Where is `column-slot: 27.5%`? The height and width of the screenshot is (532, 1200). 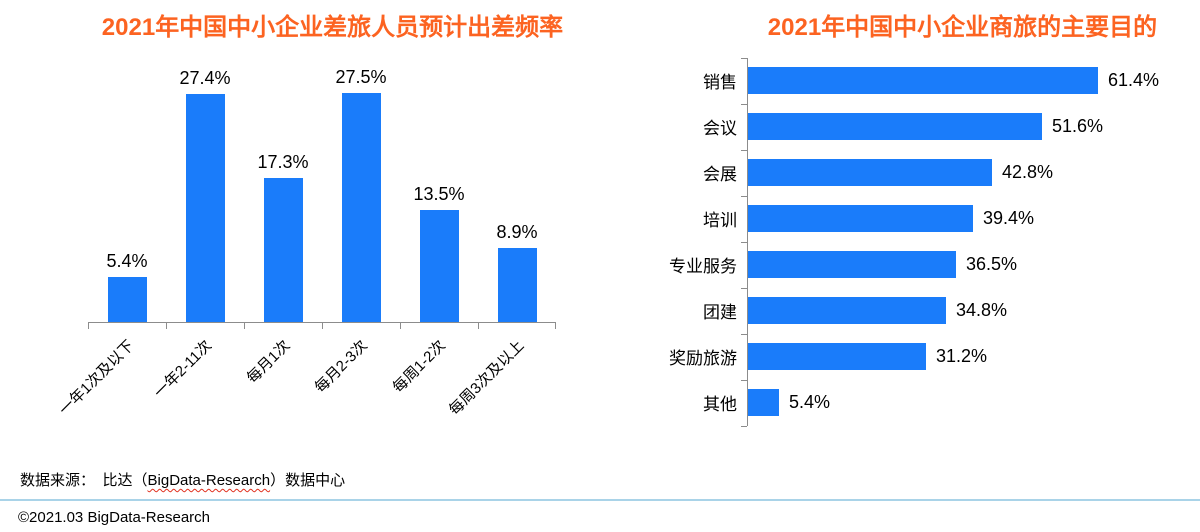 column-slot: 27.5% is located at coordinates (361, 194).